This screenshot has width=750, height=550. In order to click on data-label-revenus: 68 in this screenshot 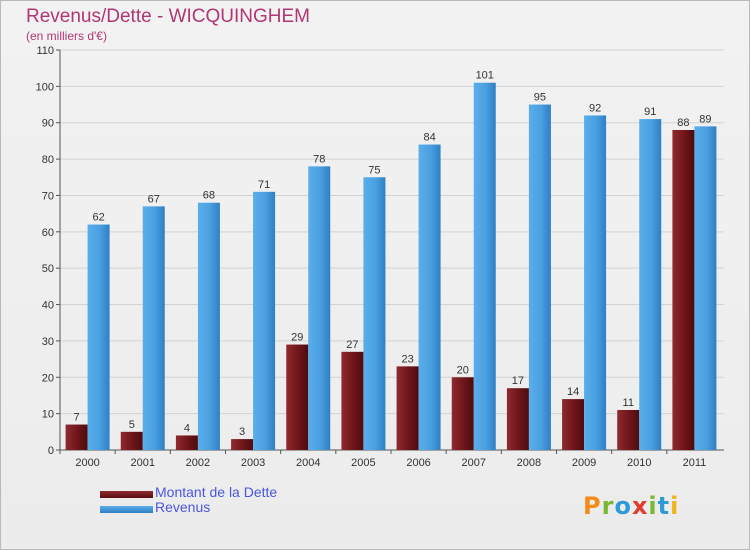, I will do `click(209, 196)`.